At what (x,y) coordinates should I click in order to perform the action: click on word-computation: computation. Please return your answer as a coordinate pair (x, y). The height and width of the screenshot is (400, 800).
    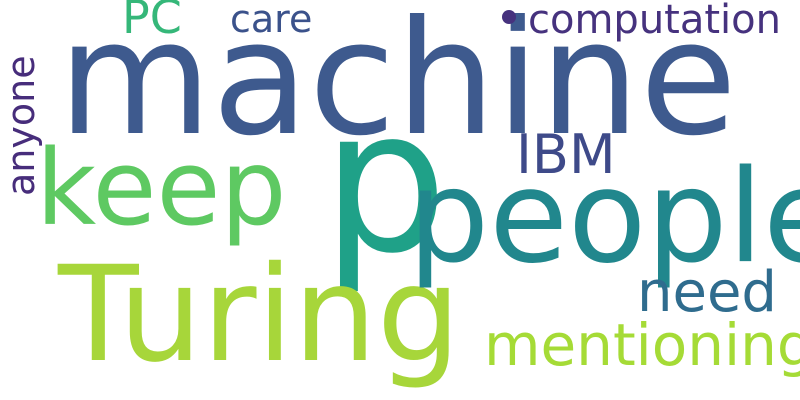
    Looking at the image, I should click on (654, 21).